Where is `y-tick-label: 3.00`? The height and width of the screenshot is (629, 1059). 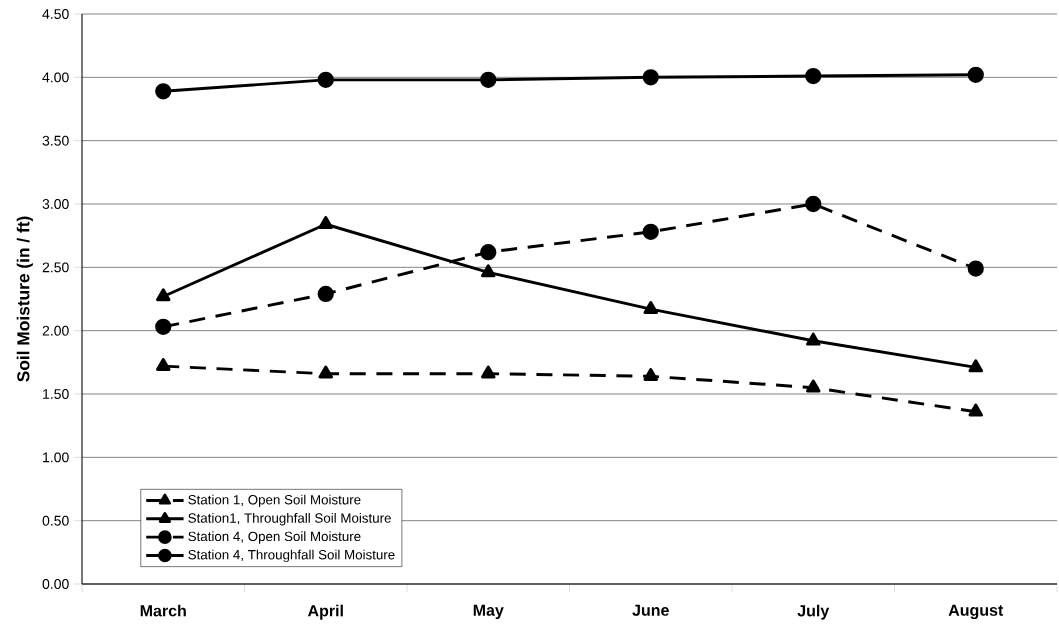 y-tick-label: 3.00 is located at coordinates (55, 204).